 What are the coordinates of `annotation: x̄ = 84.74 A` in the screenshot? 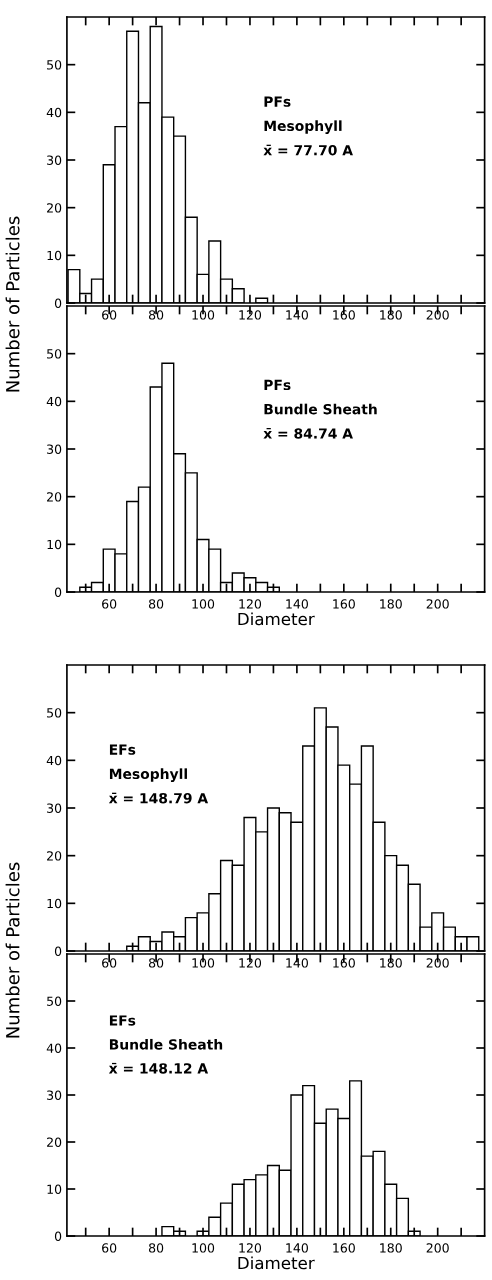 It's located at (308, 433).